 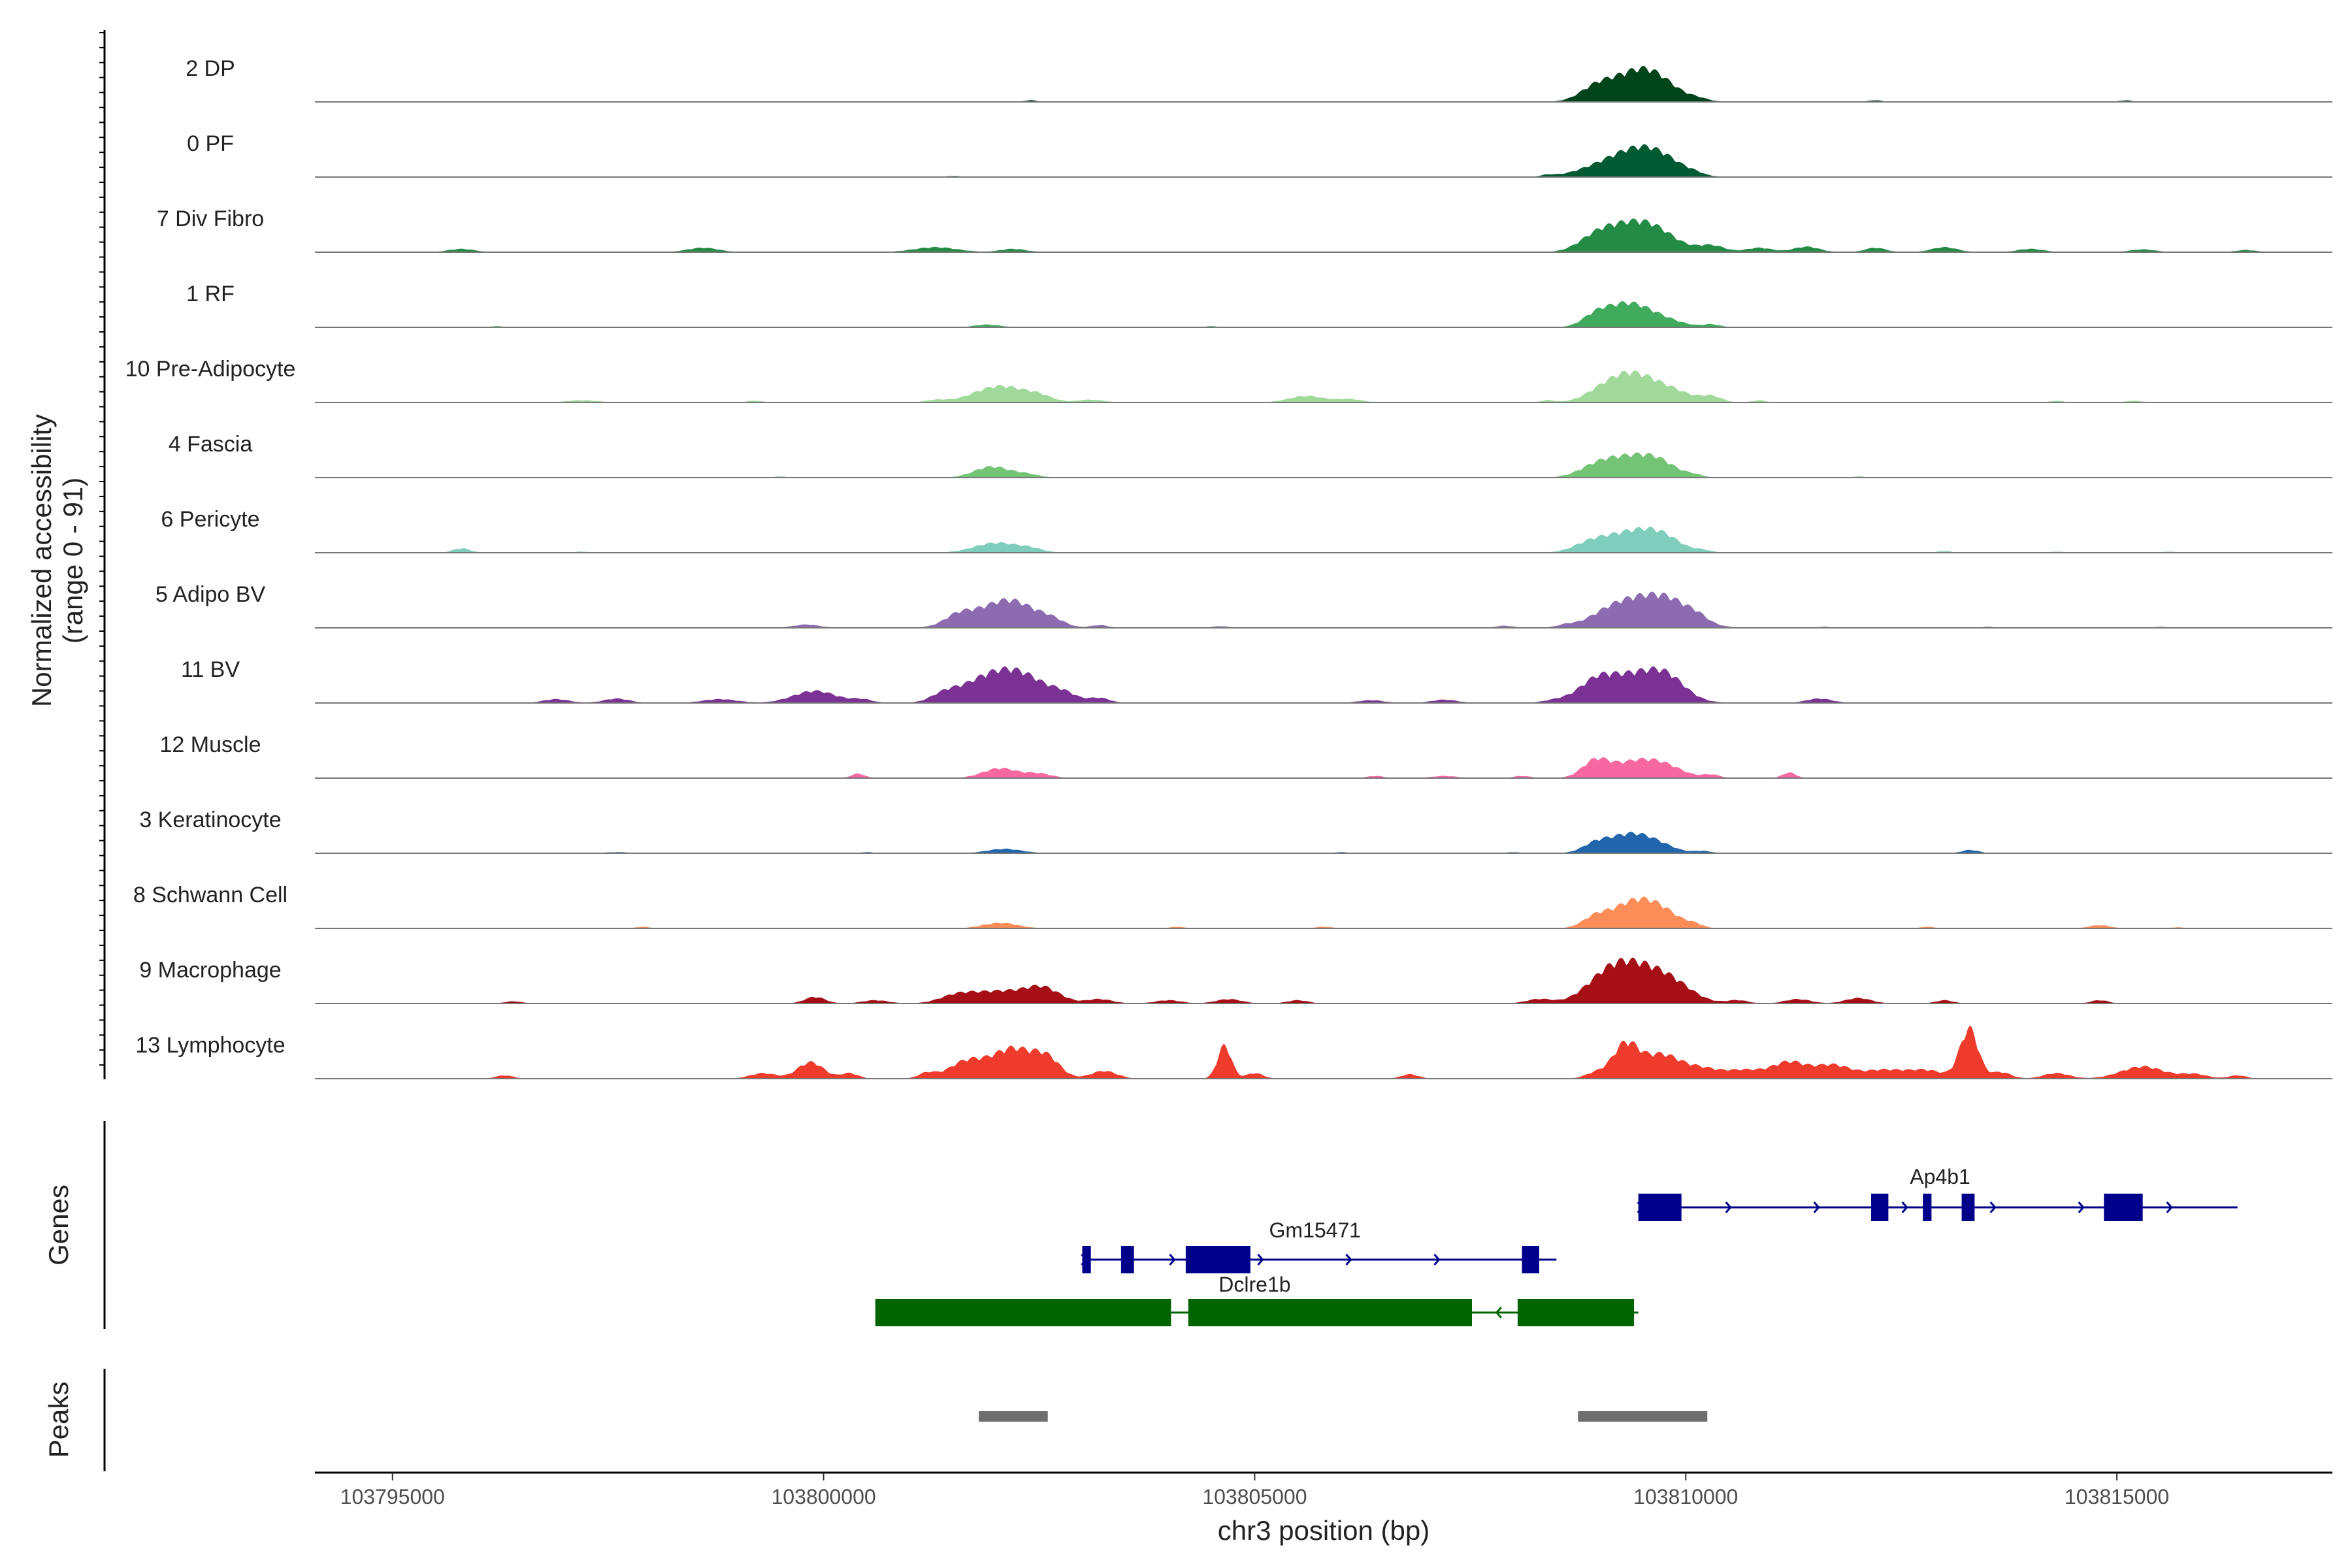 What do you see at coordinates (1246, 755) in the screenshot?
I see `track-12-muscle: 12 Muscle` at bounding box center [1246, 755].